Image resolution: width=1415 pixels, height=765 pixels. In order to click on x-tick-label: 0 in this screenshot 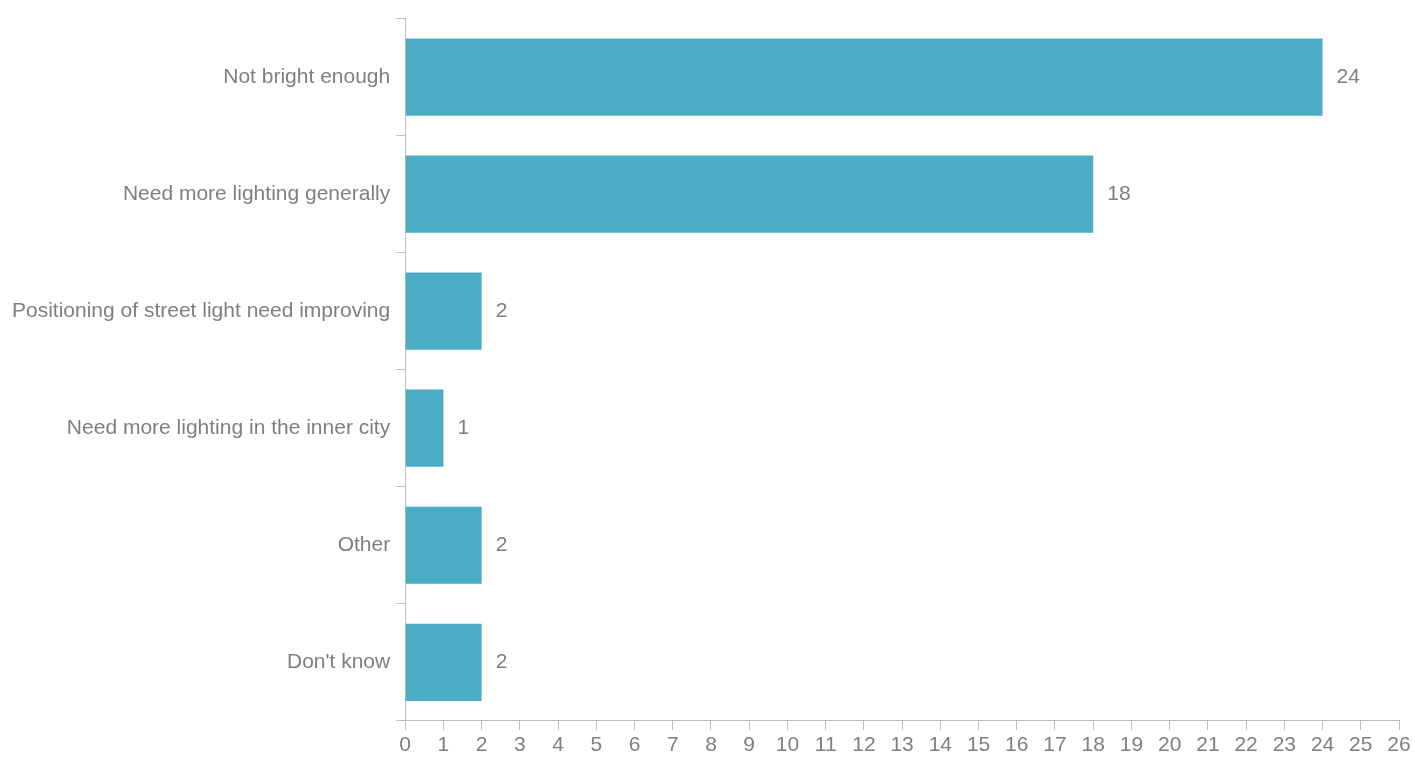, I will do `click(405, 744)`.